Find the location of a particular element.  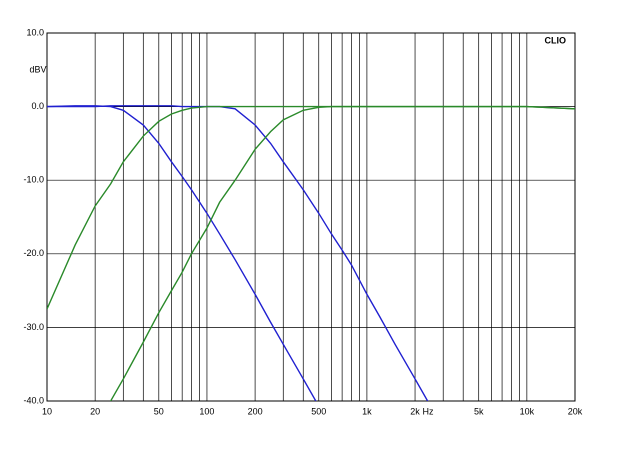

x-tick-label: 100 is located at coordinates (206, 411).